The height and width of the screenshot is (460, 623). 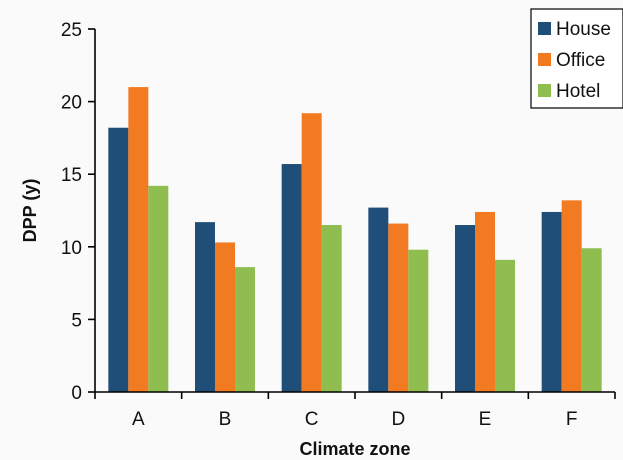 I want to click on bar-office-d, so click(x=398, y=307).